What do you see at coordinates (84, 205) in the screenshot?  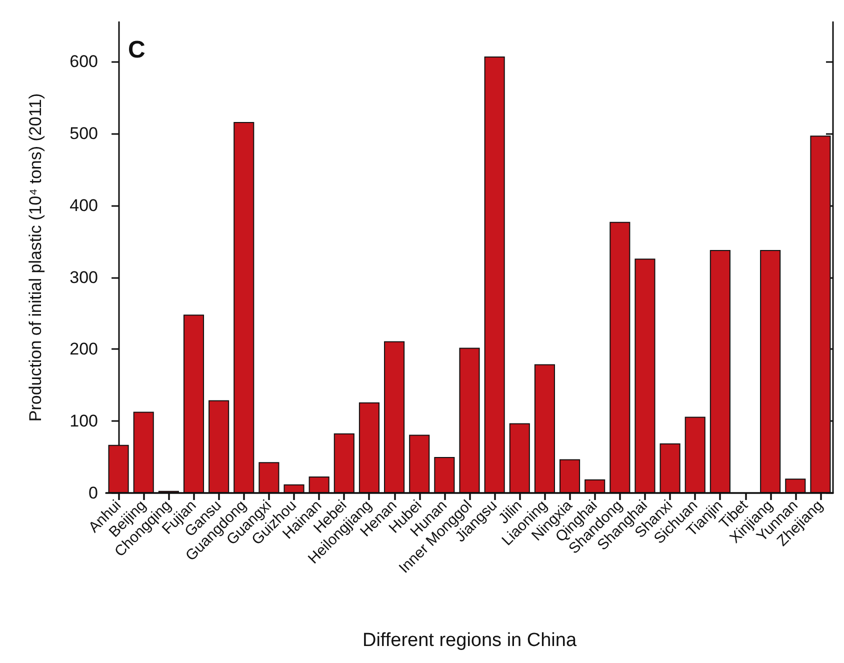 I see `y-tick-label: 400` at bounding box center [84, 205].